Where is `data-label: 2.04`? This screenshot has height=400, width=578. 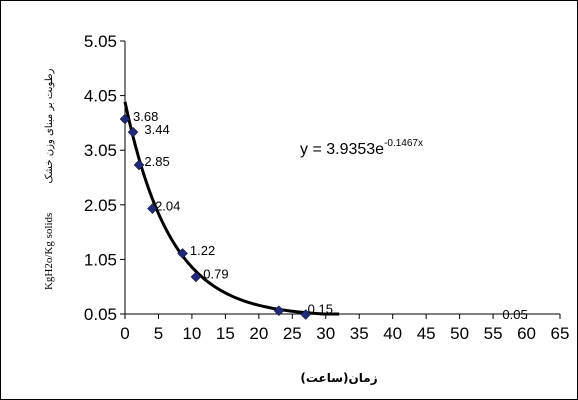
data-label: 2.04 is located at coordinates (167, 205).